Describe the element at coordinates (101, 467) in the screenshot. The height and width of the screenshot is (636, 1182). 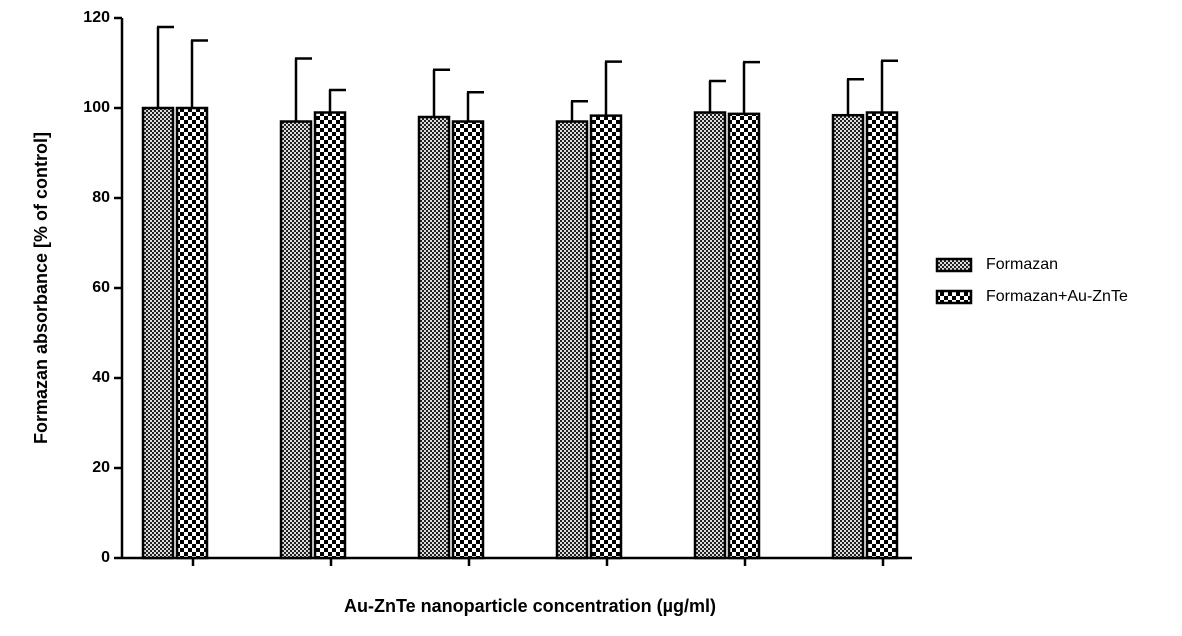
I see `y-tick-label: 20` at that location.